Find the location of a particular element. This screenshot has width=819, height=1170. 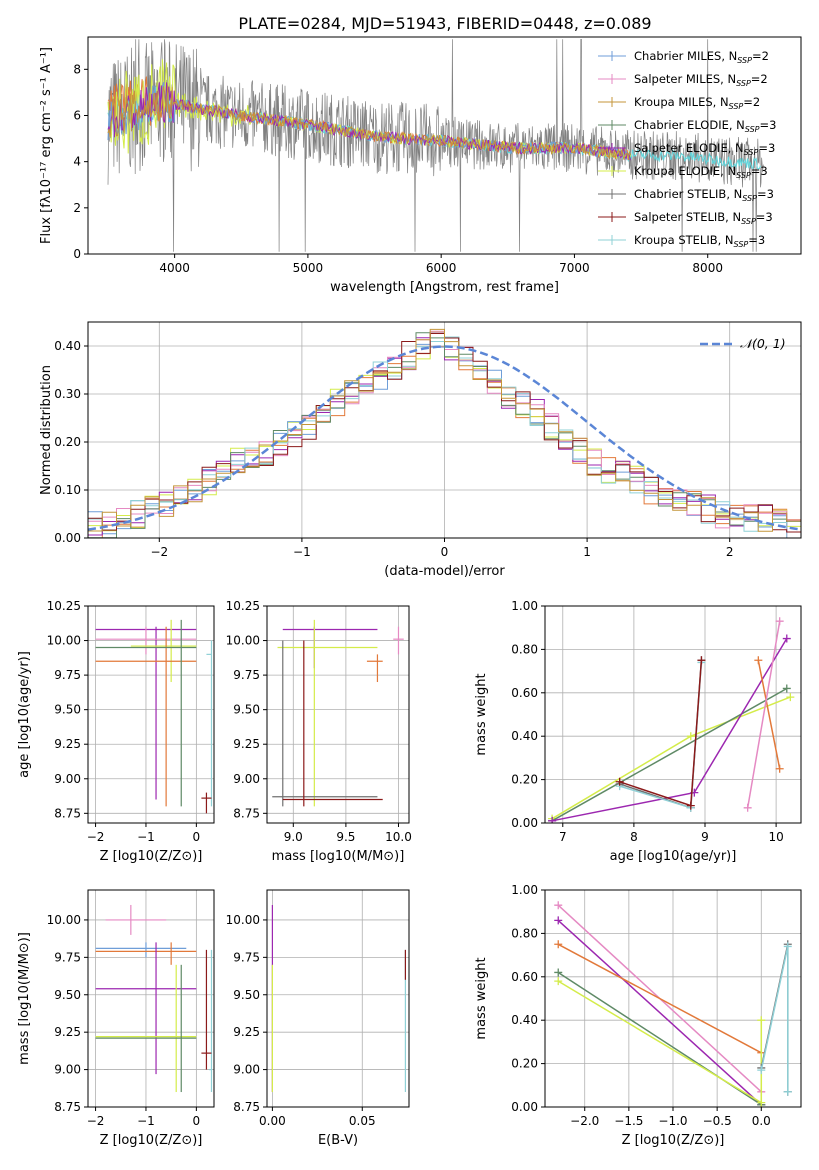

y-tick-label: 1.00 is located at coordinates (524, 890).